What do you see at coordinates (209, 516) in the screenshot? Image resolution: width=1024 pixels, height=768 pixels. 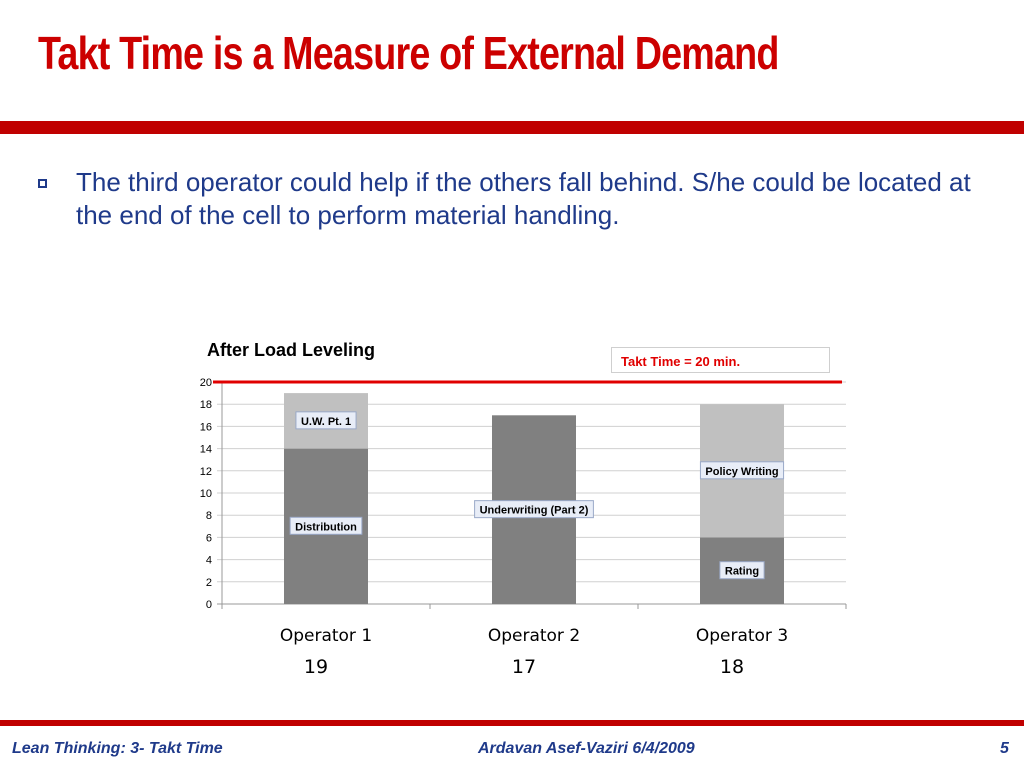 I see `y-tick-label: 8` at bounding box center [209, 516].